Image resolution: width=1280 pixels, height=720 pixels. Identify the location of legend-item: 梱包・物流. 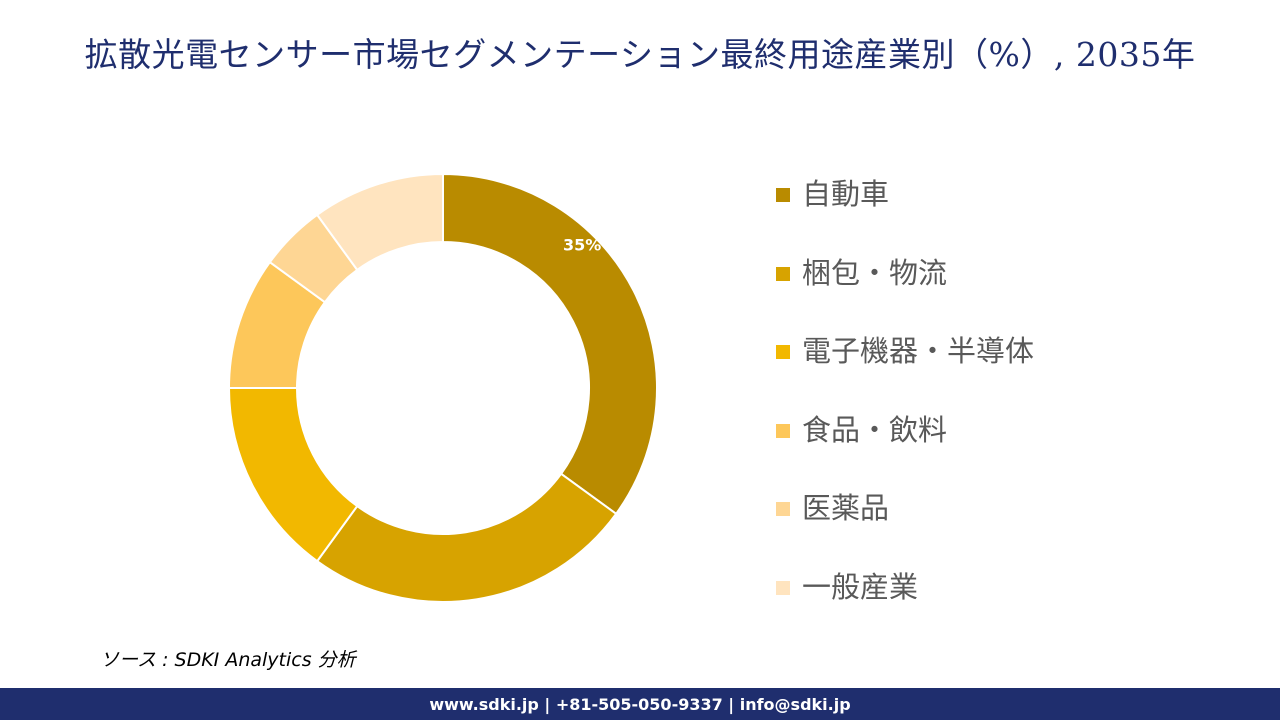
(905, 290).